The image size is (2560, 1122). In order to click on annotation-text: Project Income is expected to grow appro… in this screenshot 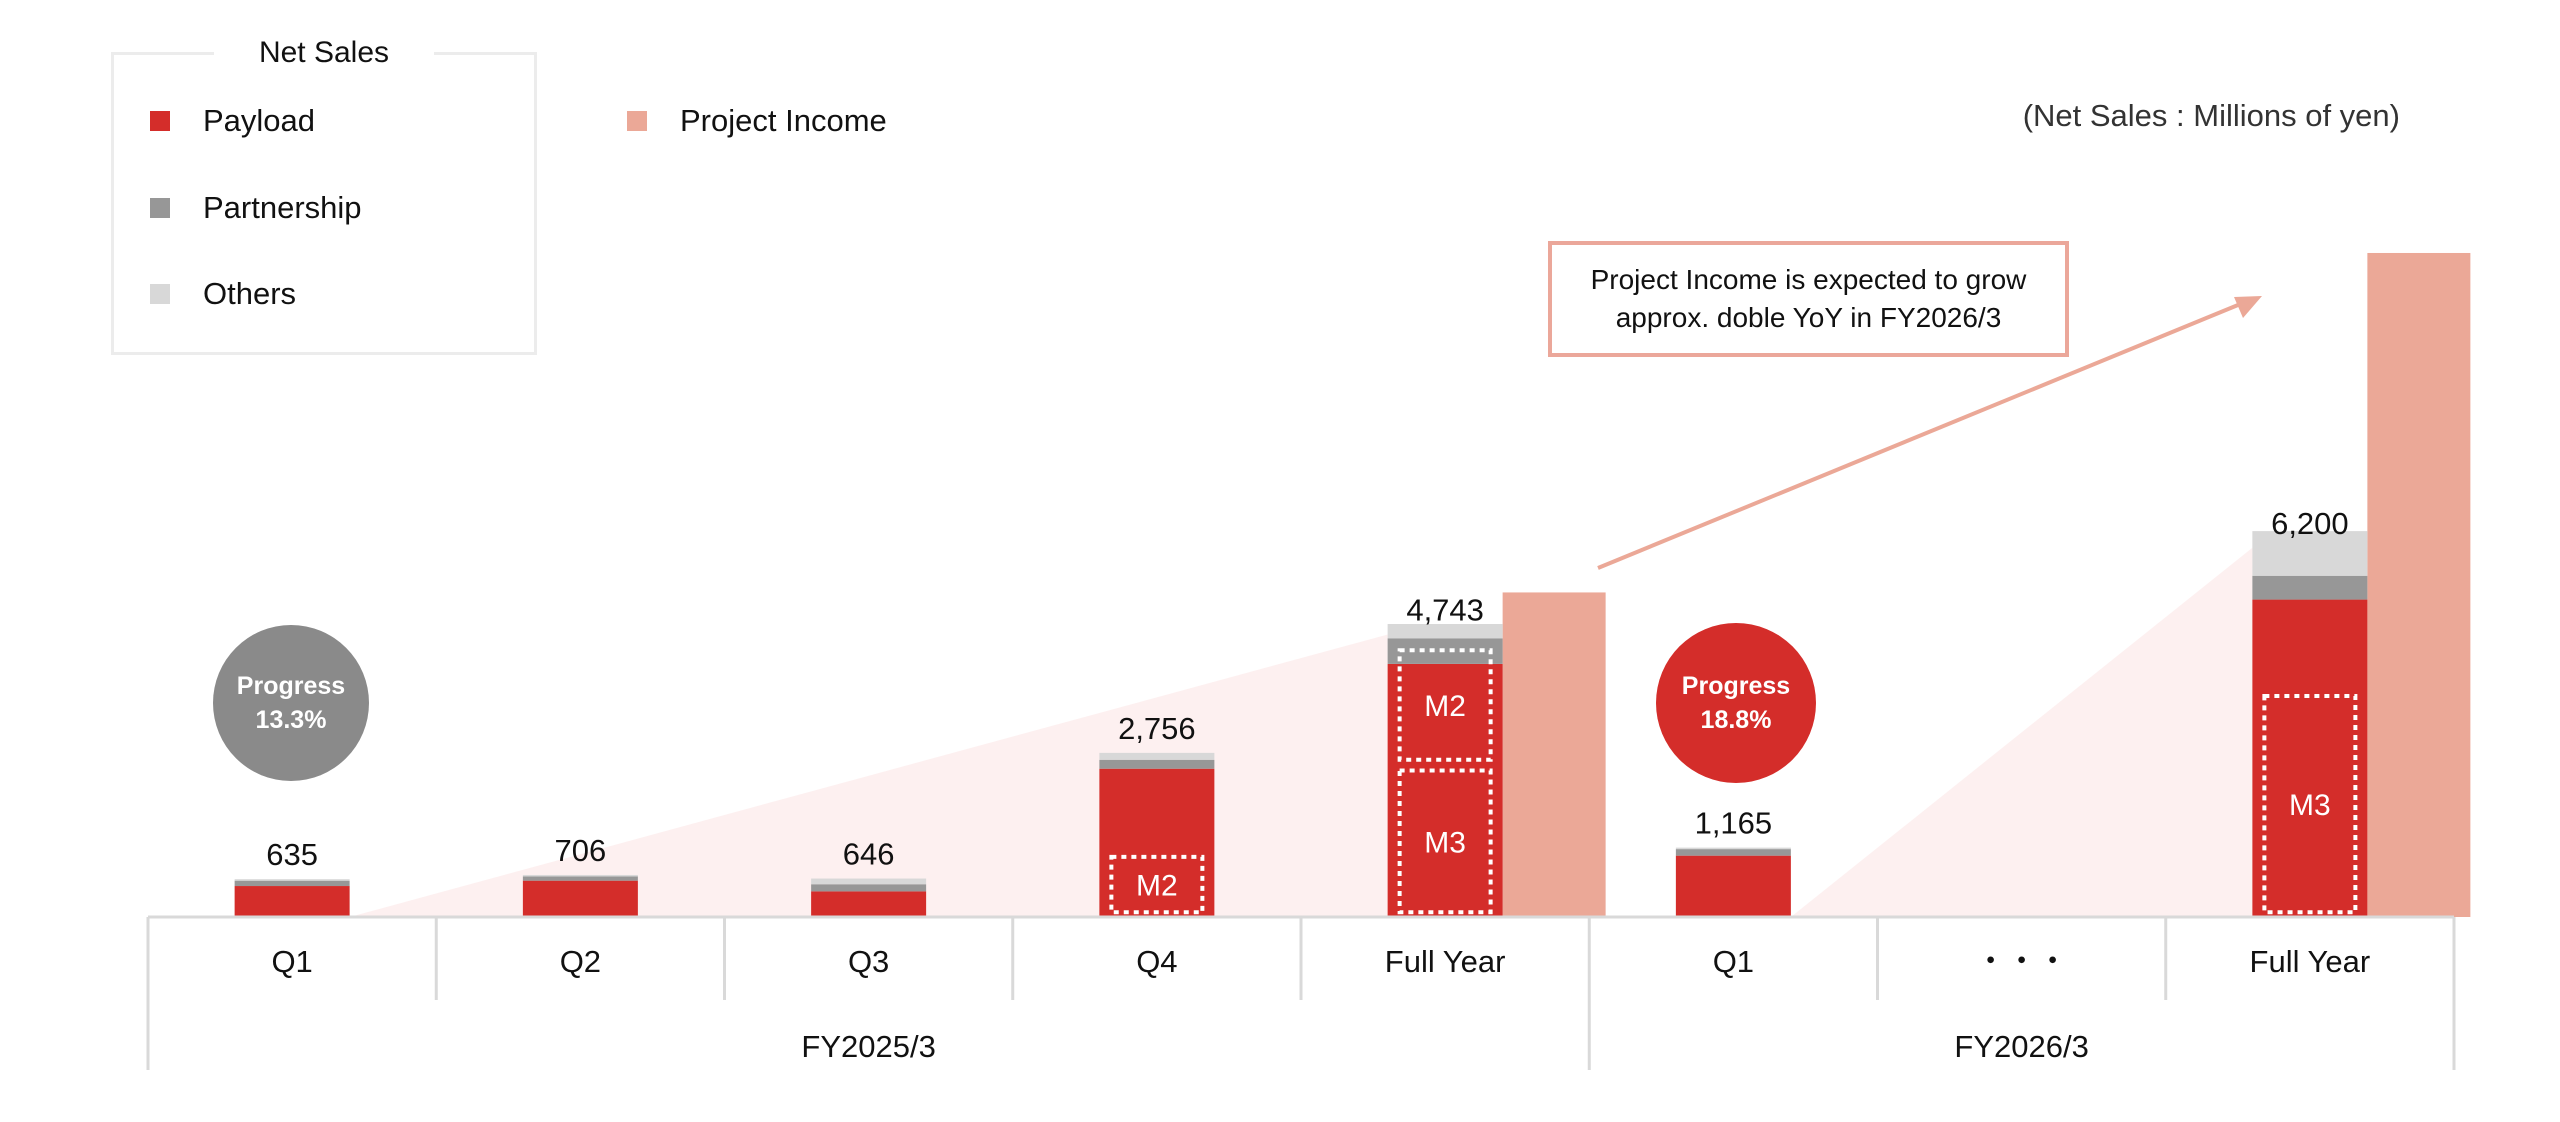, I will do `click(1808, 298)`.